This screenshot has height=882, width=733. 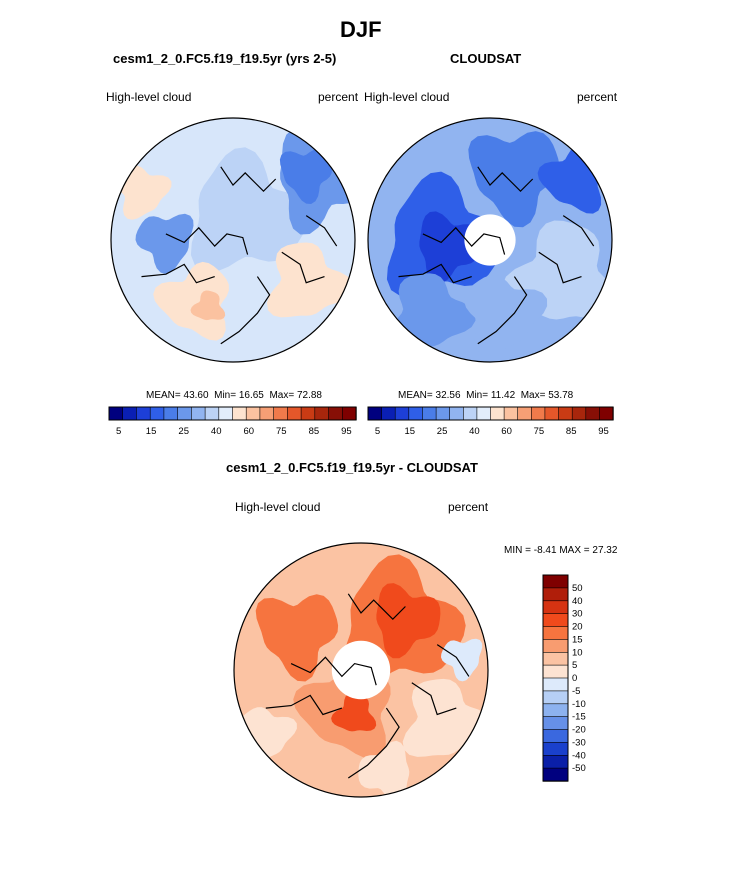 I want to click on panel2-colorbar-tick-label: 15, so click(x=410, y=431).